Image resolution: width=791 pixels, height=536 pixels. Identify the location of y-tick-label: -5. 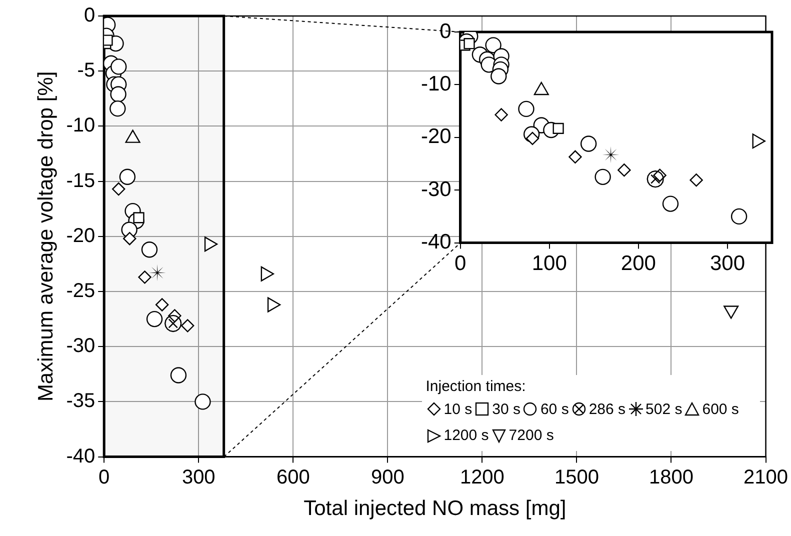
(86, 71).